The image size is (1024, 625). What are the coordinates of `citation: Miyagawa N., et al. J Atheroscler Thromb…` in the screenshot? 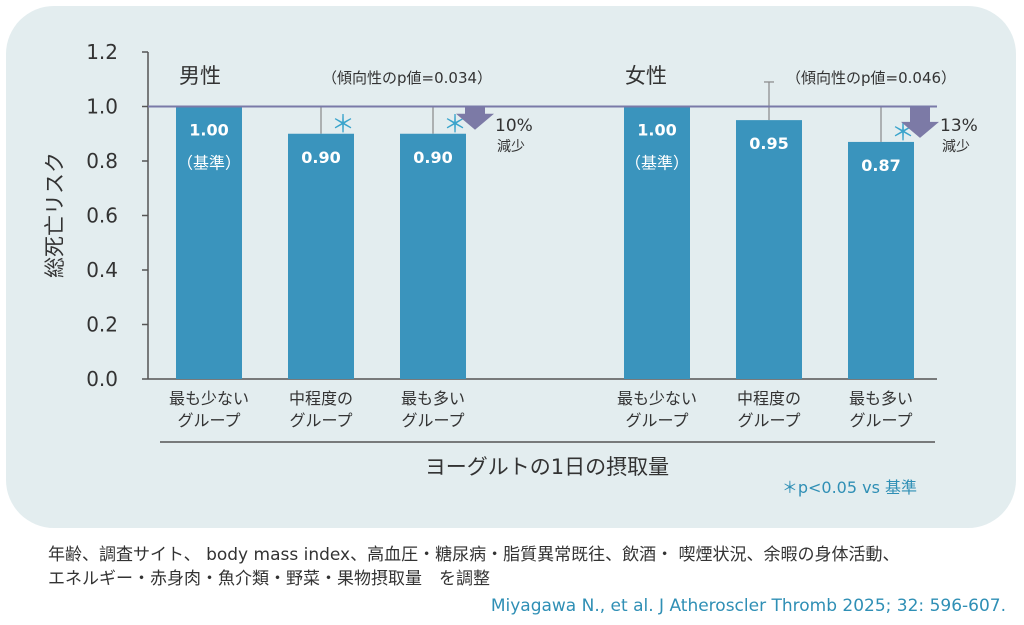 It's located at (748, 606).